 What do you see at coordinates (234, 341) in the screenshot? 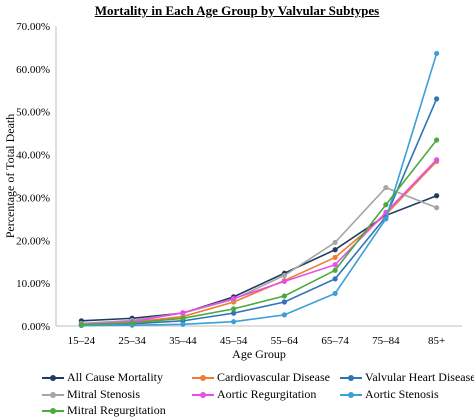
I see `x-tick-label: 45–54` at bounding box center [234, 341].